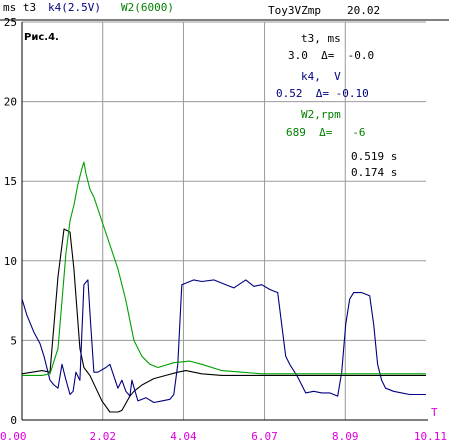 Image resolution: width=449 pixels, height=444 pixels. What do you see at coordinates (19, 7) in the screenshot?
I see `header-series-t3: ms t3` at bounding box center [19, 7].